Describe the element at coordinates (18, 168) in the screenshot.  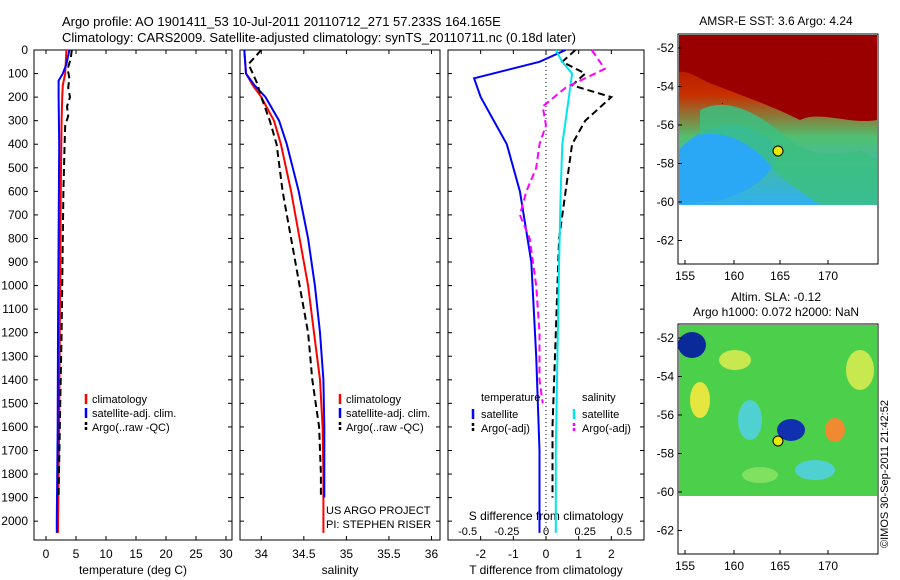
I see `y-tick-label: 500` at that location.